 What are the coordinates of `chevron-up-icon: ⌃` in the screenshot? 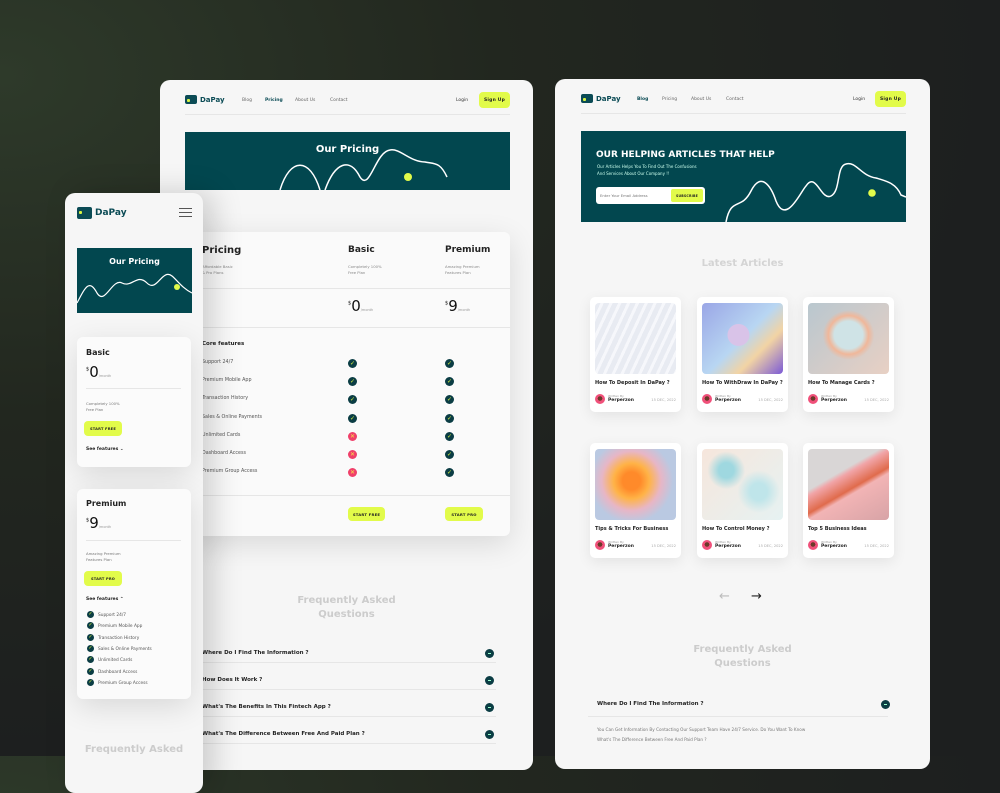 It's located at (121, 599).